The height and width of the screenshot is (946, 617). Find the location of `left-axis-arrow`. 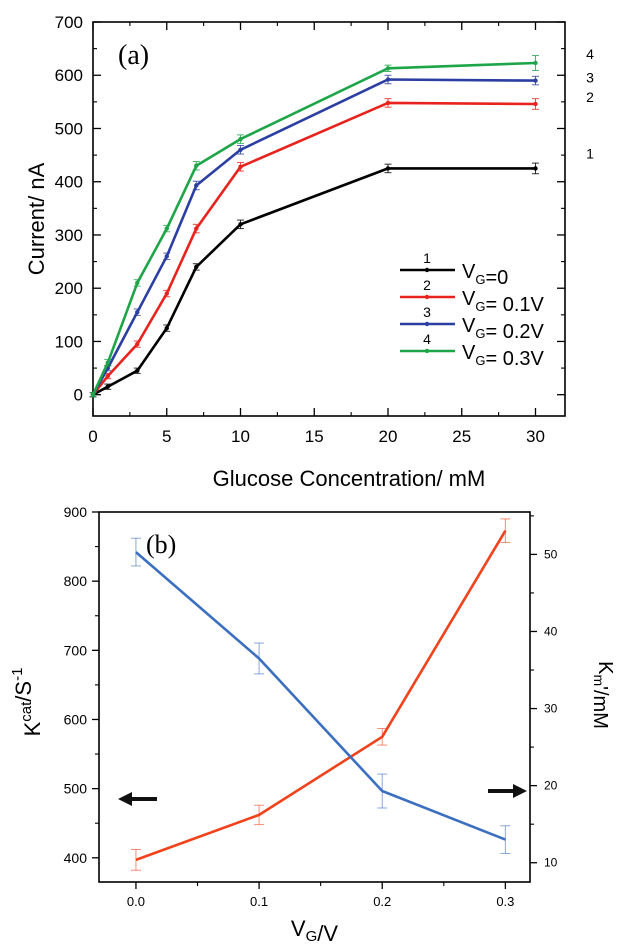

left-axis-arrow is located at coordinates (137, 799).